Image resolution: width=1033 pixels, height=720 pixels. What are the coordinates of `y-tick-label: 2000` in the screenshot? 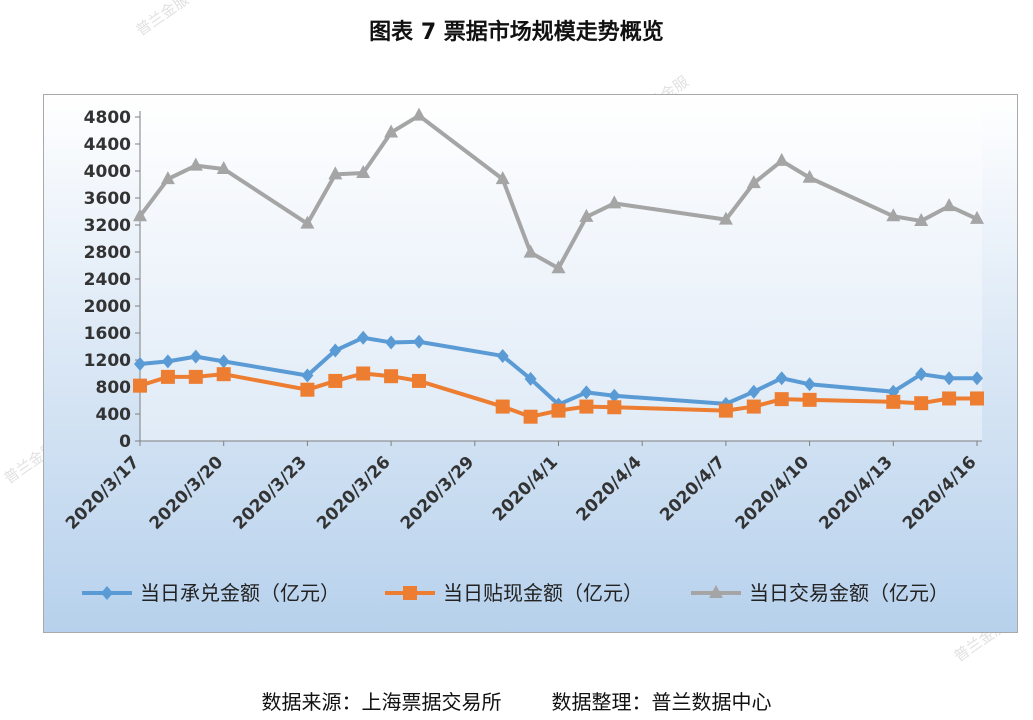 It's located at (107, 307).